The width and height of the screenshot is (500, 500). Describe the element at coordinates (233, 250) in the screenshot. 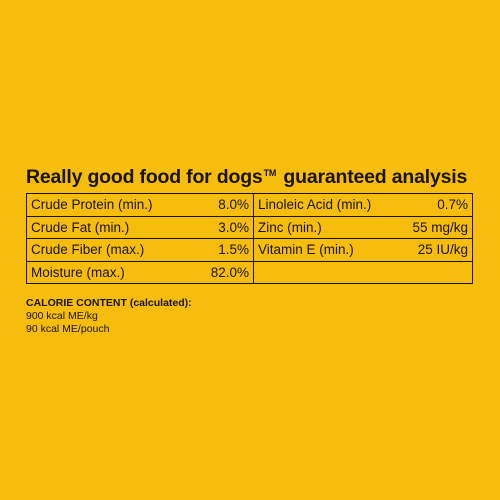

I see `nutrient-value: 1.5%` at that location.